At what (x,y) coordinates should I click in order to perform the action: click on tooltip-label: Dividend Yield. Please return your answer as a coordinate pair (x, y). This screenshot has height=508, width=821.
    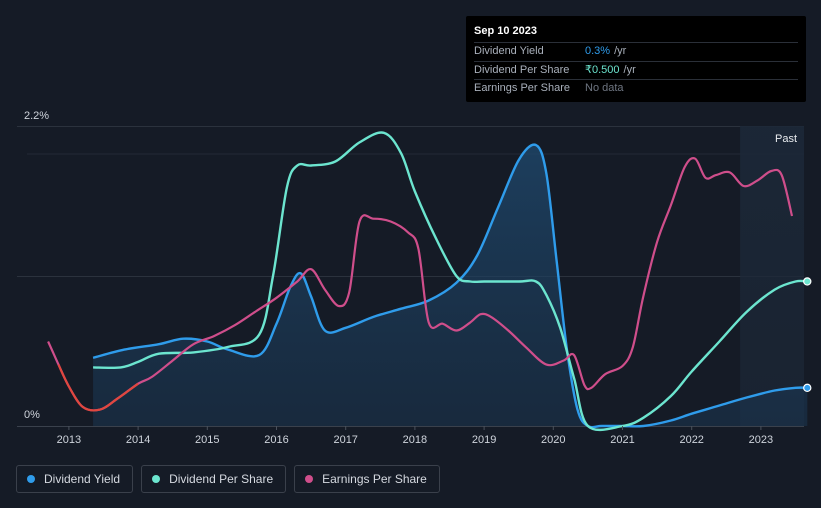
    Looking at the image, I should click on (509, 51).